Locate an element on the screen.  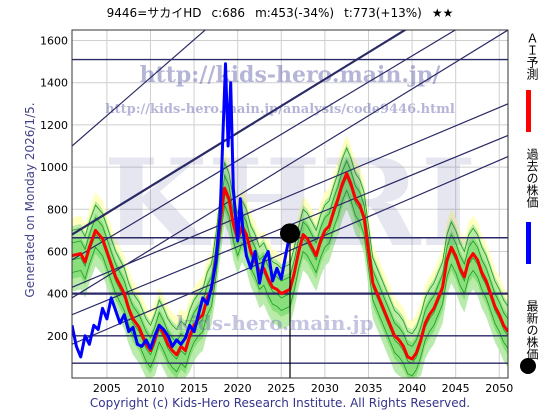
x-tick-label: 2010 is located at coordinates (150, 388).